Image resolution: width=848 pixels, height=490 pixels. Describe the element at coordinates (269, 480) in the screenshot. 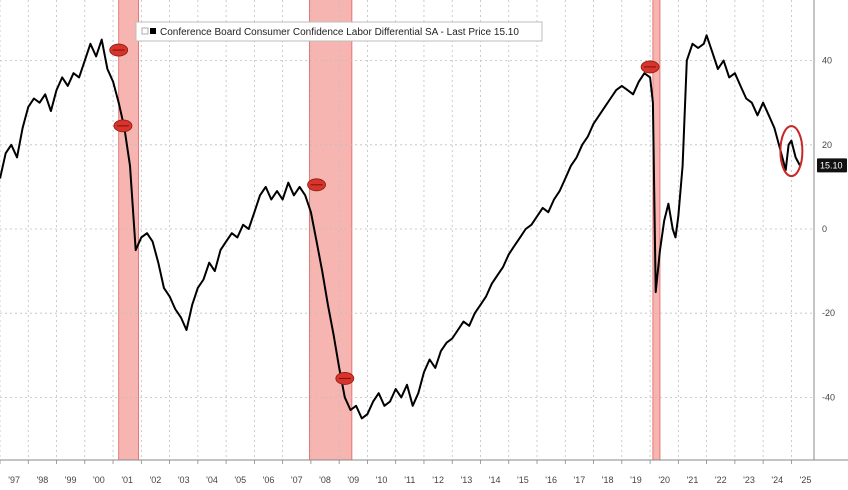

I see `x-tick-label: '06` at that location.